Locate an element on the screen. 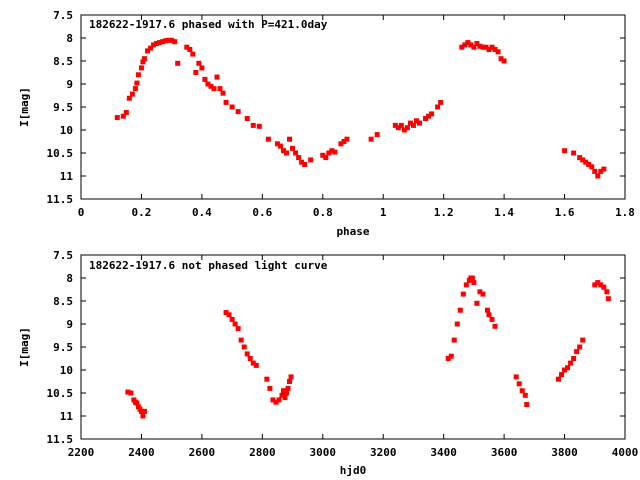  y-tick-label: 8.5 is located at coordinates (63, 61).